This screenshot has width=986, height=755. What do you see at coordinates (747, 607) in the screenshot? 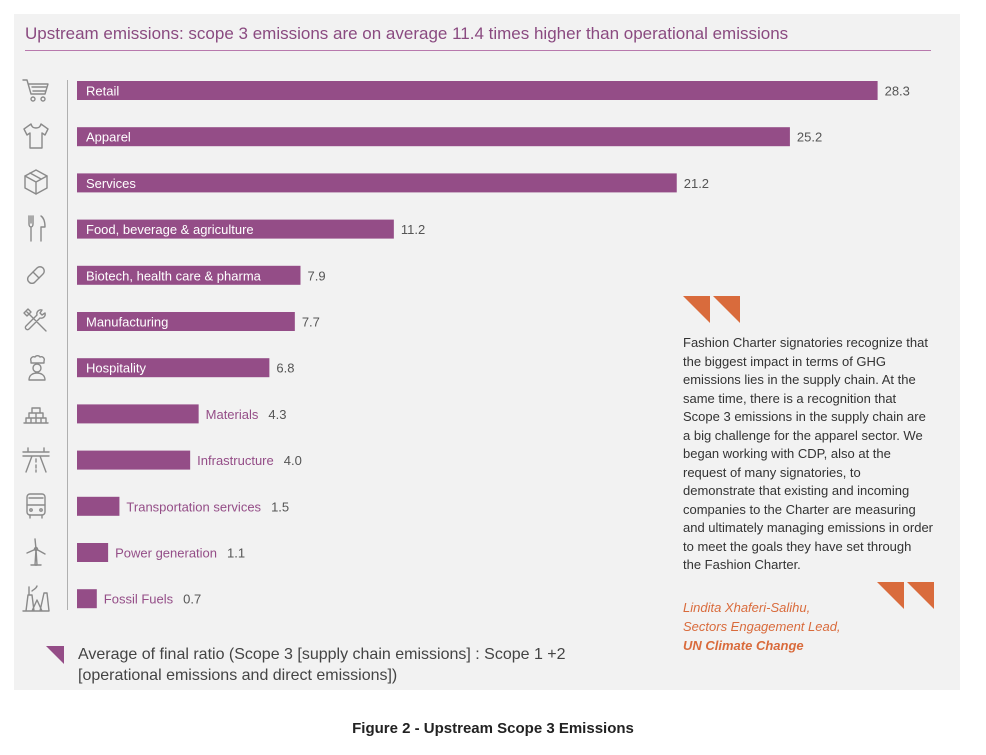
I see `quote-author: Lindita Xhaferi-Salihu,` at bounding box center [747, 607].